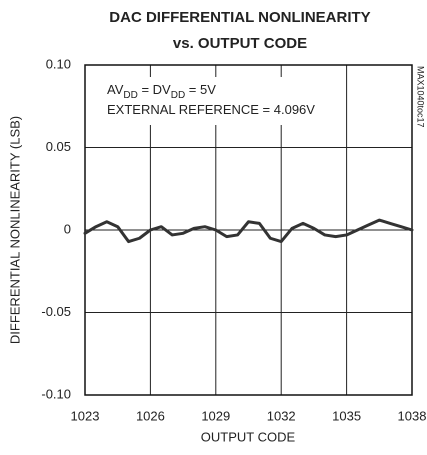 The height and width of the screenshot is (455, 427). Describe the element at coordinates (240, 43) in the screenshot. I see `chart-title: vs. OUTPUT CODE` at that location.